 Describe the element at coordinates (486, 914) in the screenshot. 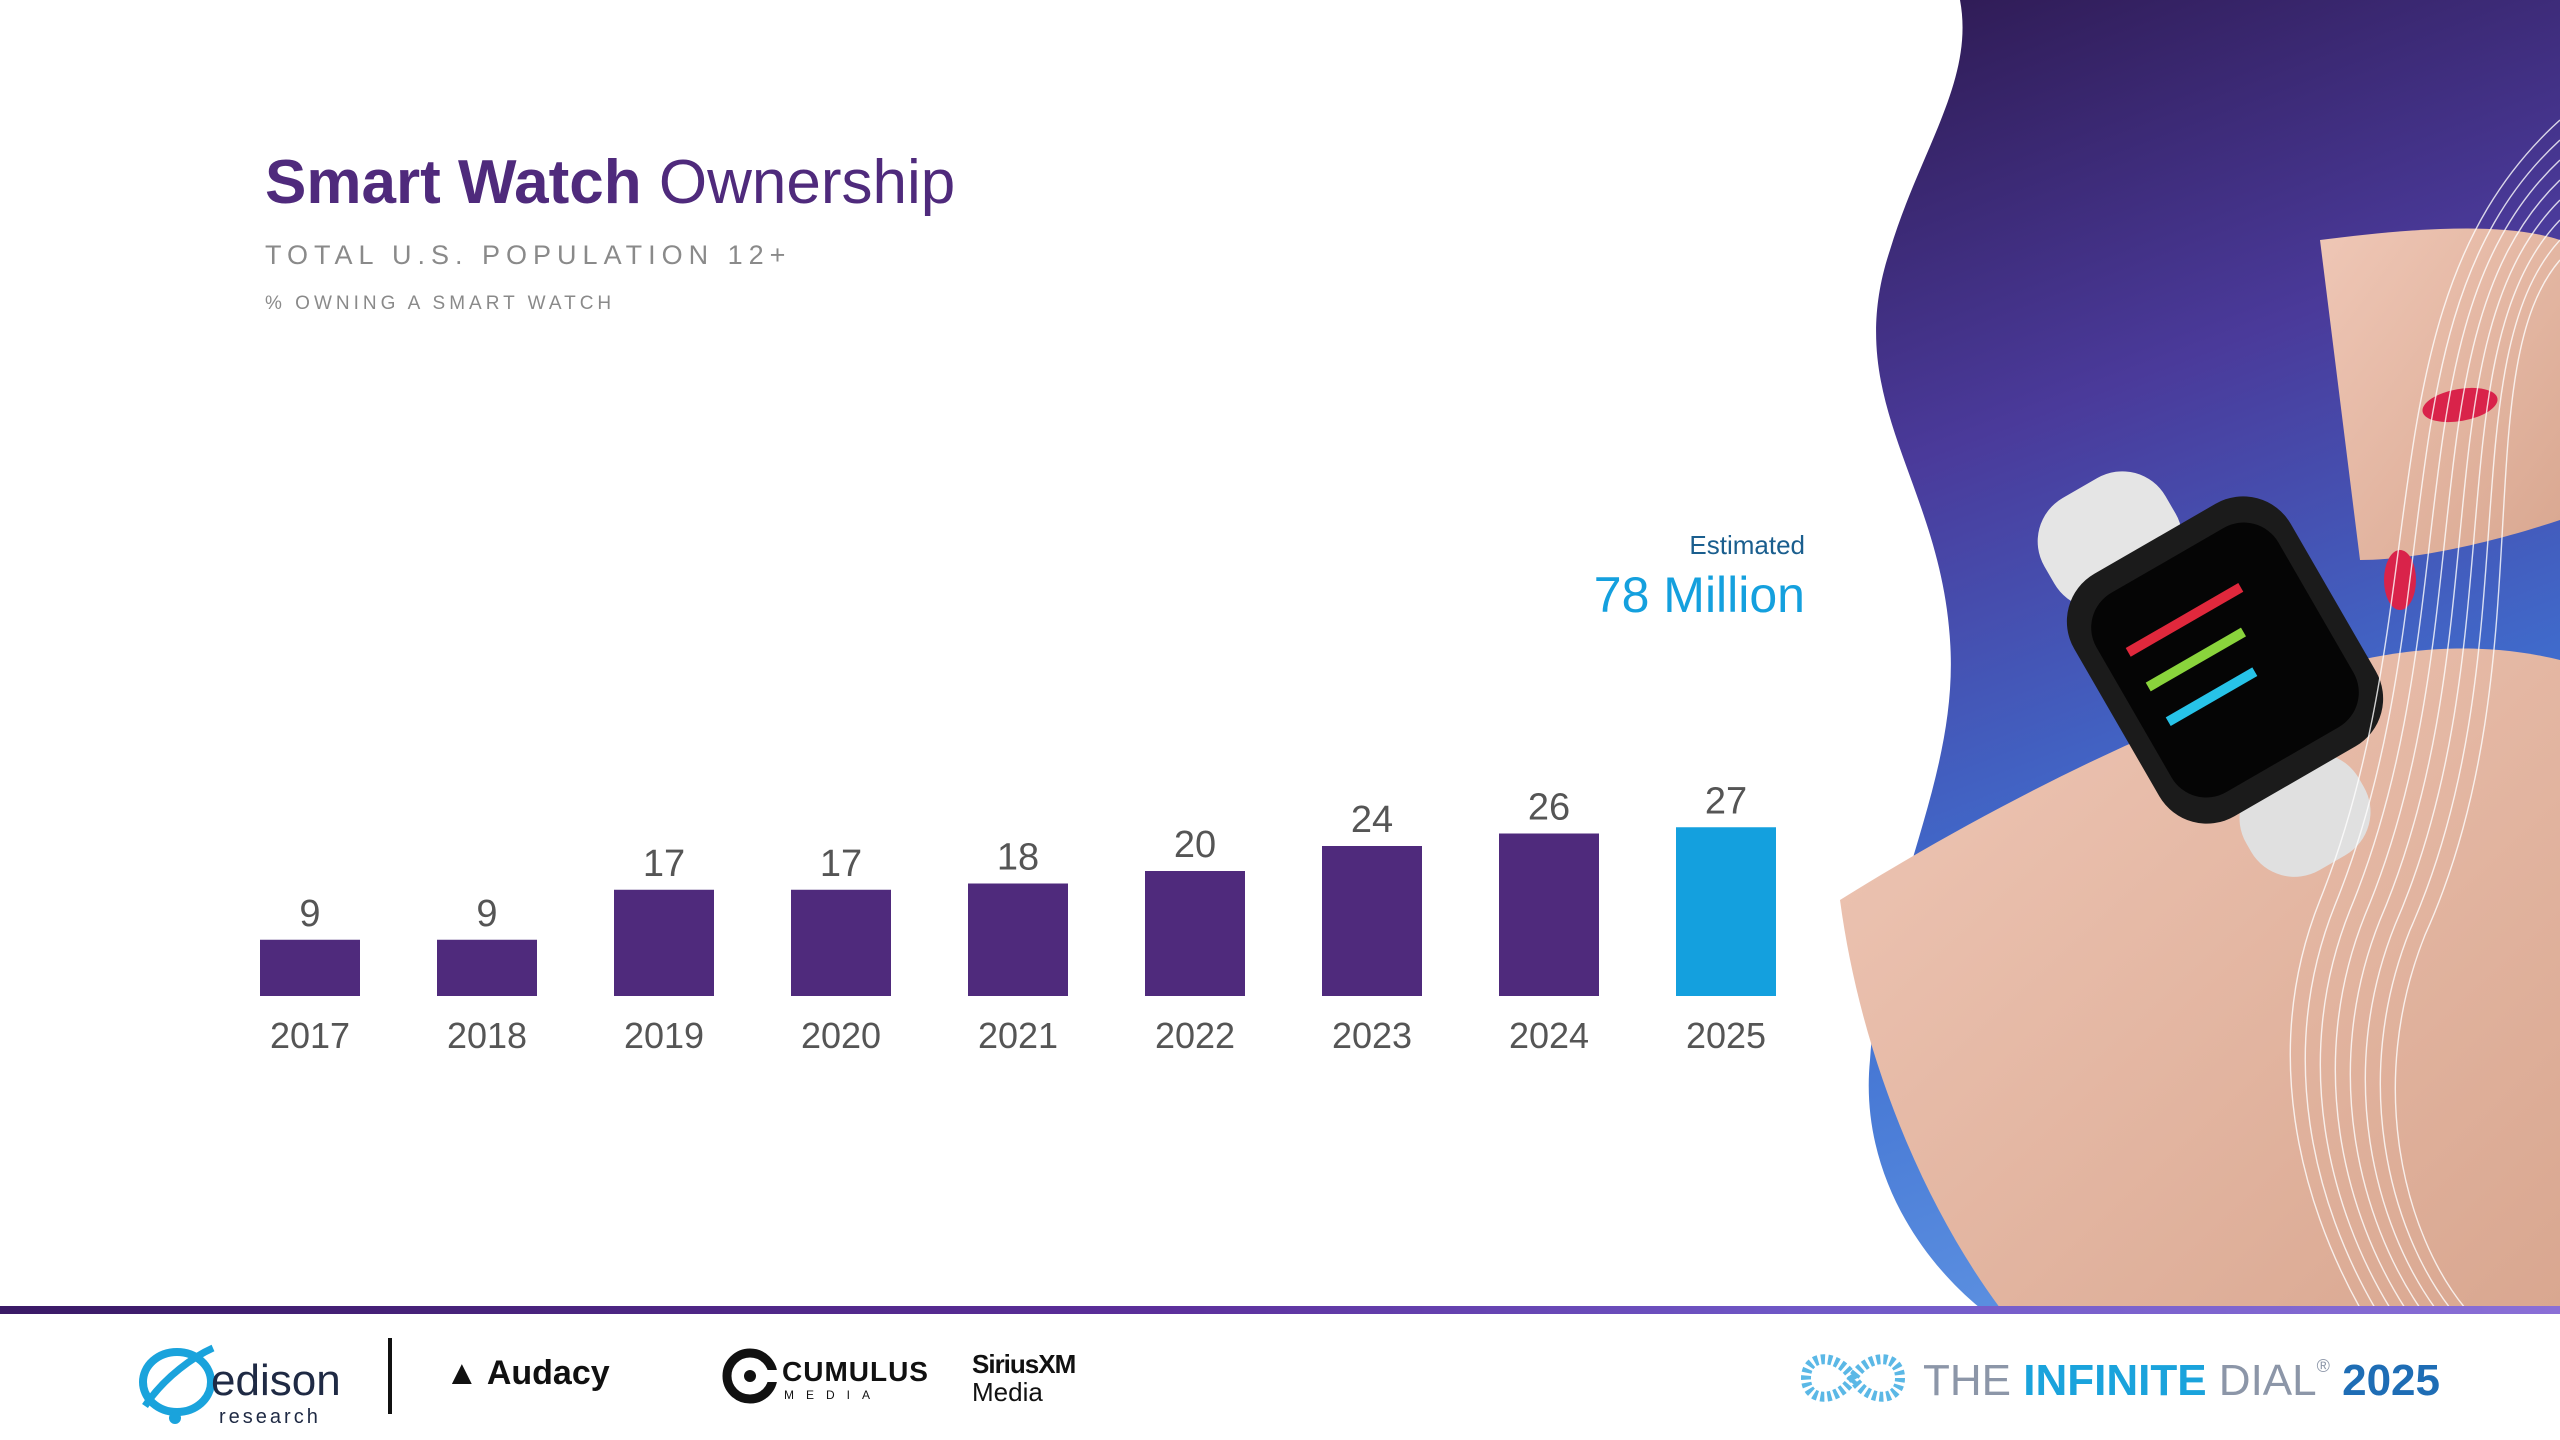

I see `value-label-2018: 9` at that location.